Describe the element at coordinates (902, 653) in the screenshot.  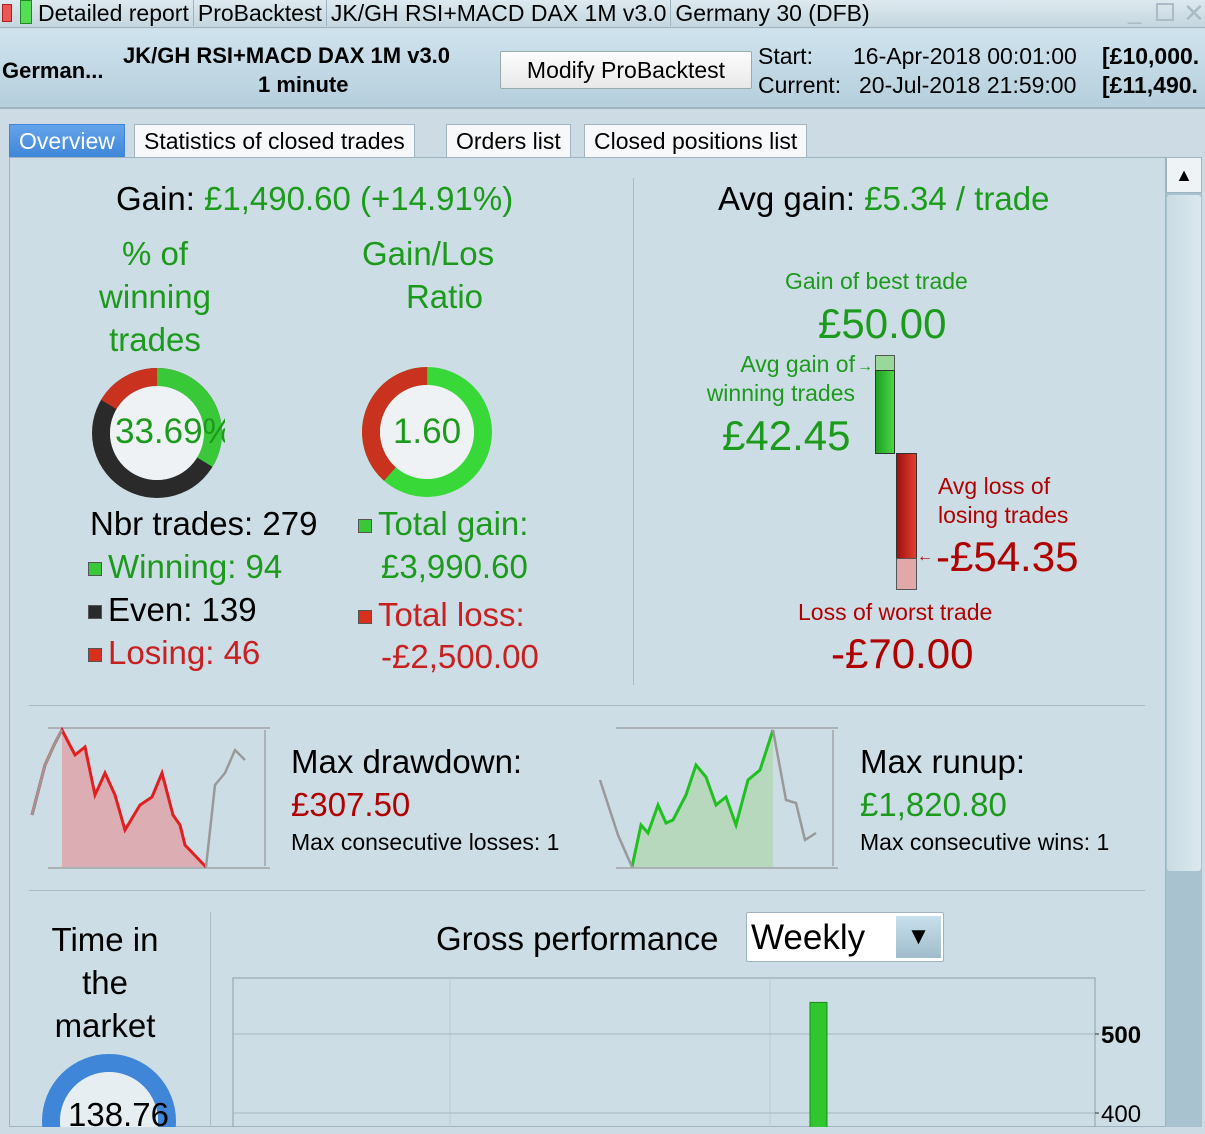
I see `worst-trade-value: -£70.00` at that location.